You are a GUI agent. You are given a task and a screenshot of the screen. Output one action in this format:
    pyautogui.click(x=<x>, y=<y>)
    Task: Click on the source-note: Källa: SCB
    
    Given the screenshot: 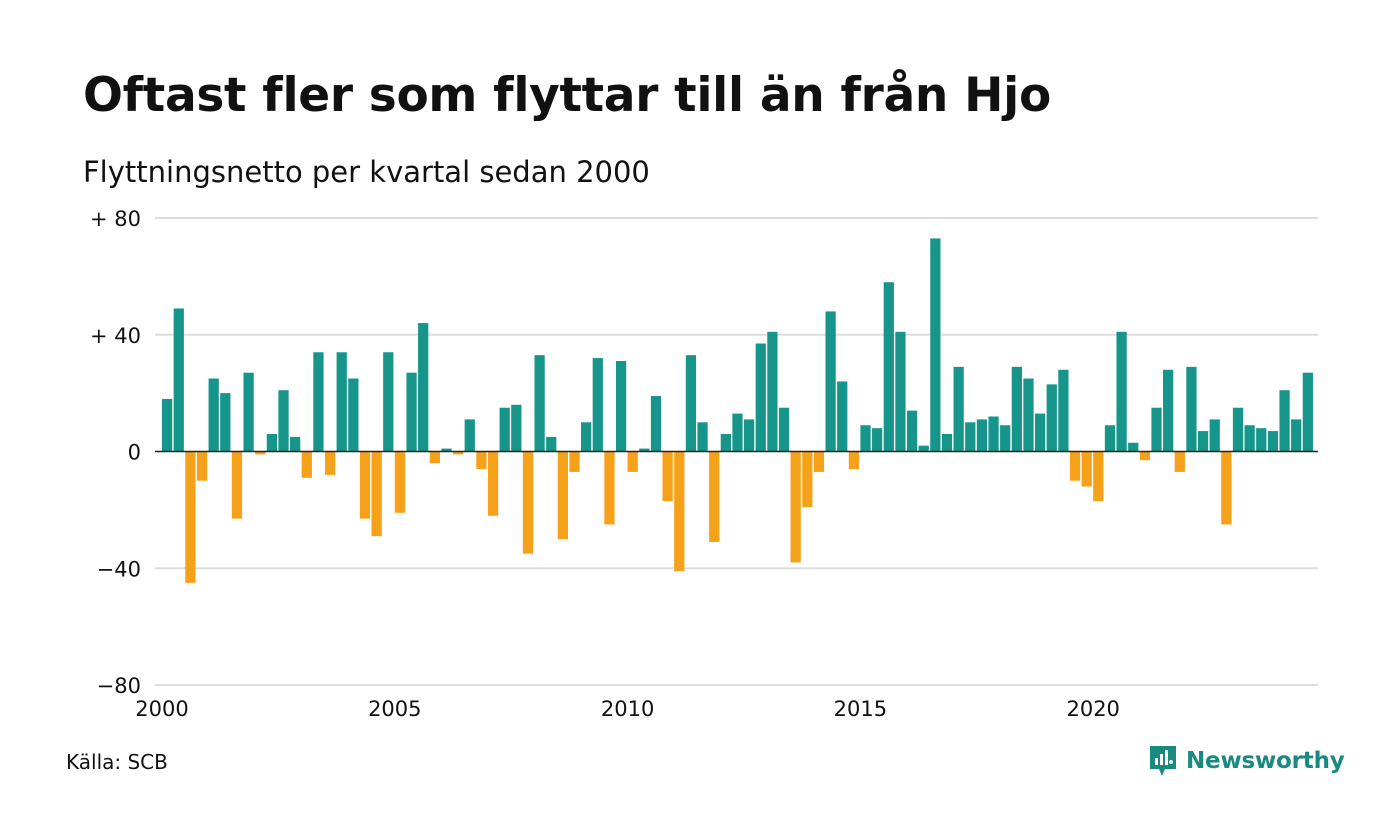 What is the action you would take?
    pyautogui.click(x=117, y=762)
    